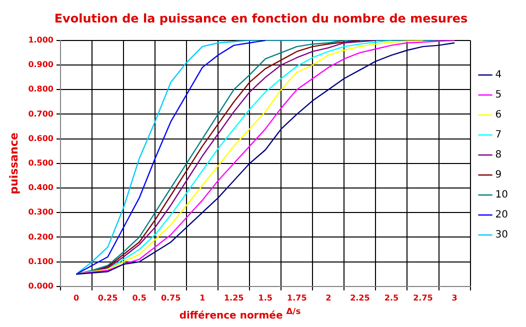 The height and width of the screenshot is (327, 526). I want to click on y-tick-label: 0.600, so click(41, 138).